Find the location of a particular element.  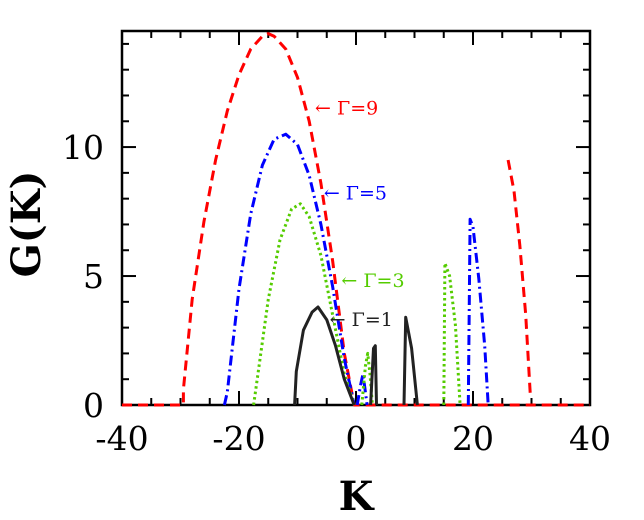

x-tick-label: 20 is located at coordinates (473, 438).